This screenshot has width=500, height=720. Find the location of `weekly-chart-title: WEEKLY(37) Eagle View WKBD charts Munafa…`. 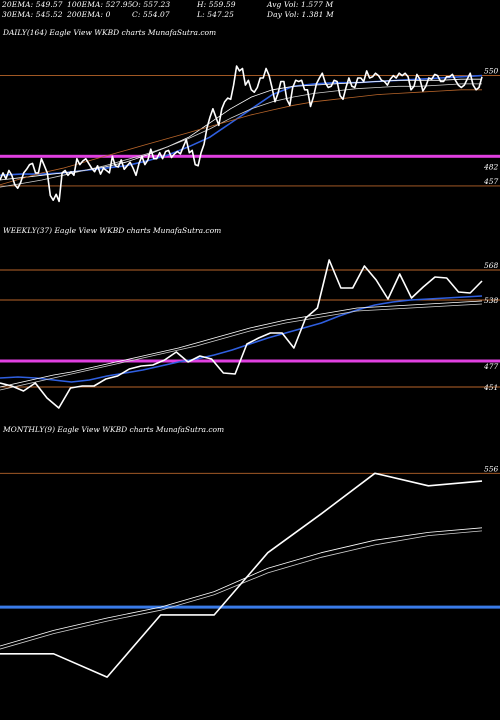

weekly-chart-title: WEEKLY(37) Eagle View WKBD charts Munafa… is located at coordinates (112, 230).